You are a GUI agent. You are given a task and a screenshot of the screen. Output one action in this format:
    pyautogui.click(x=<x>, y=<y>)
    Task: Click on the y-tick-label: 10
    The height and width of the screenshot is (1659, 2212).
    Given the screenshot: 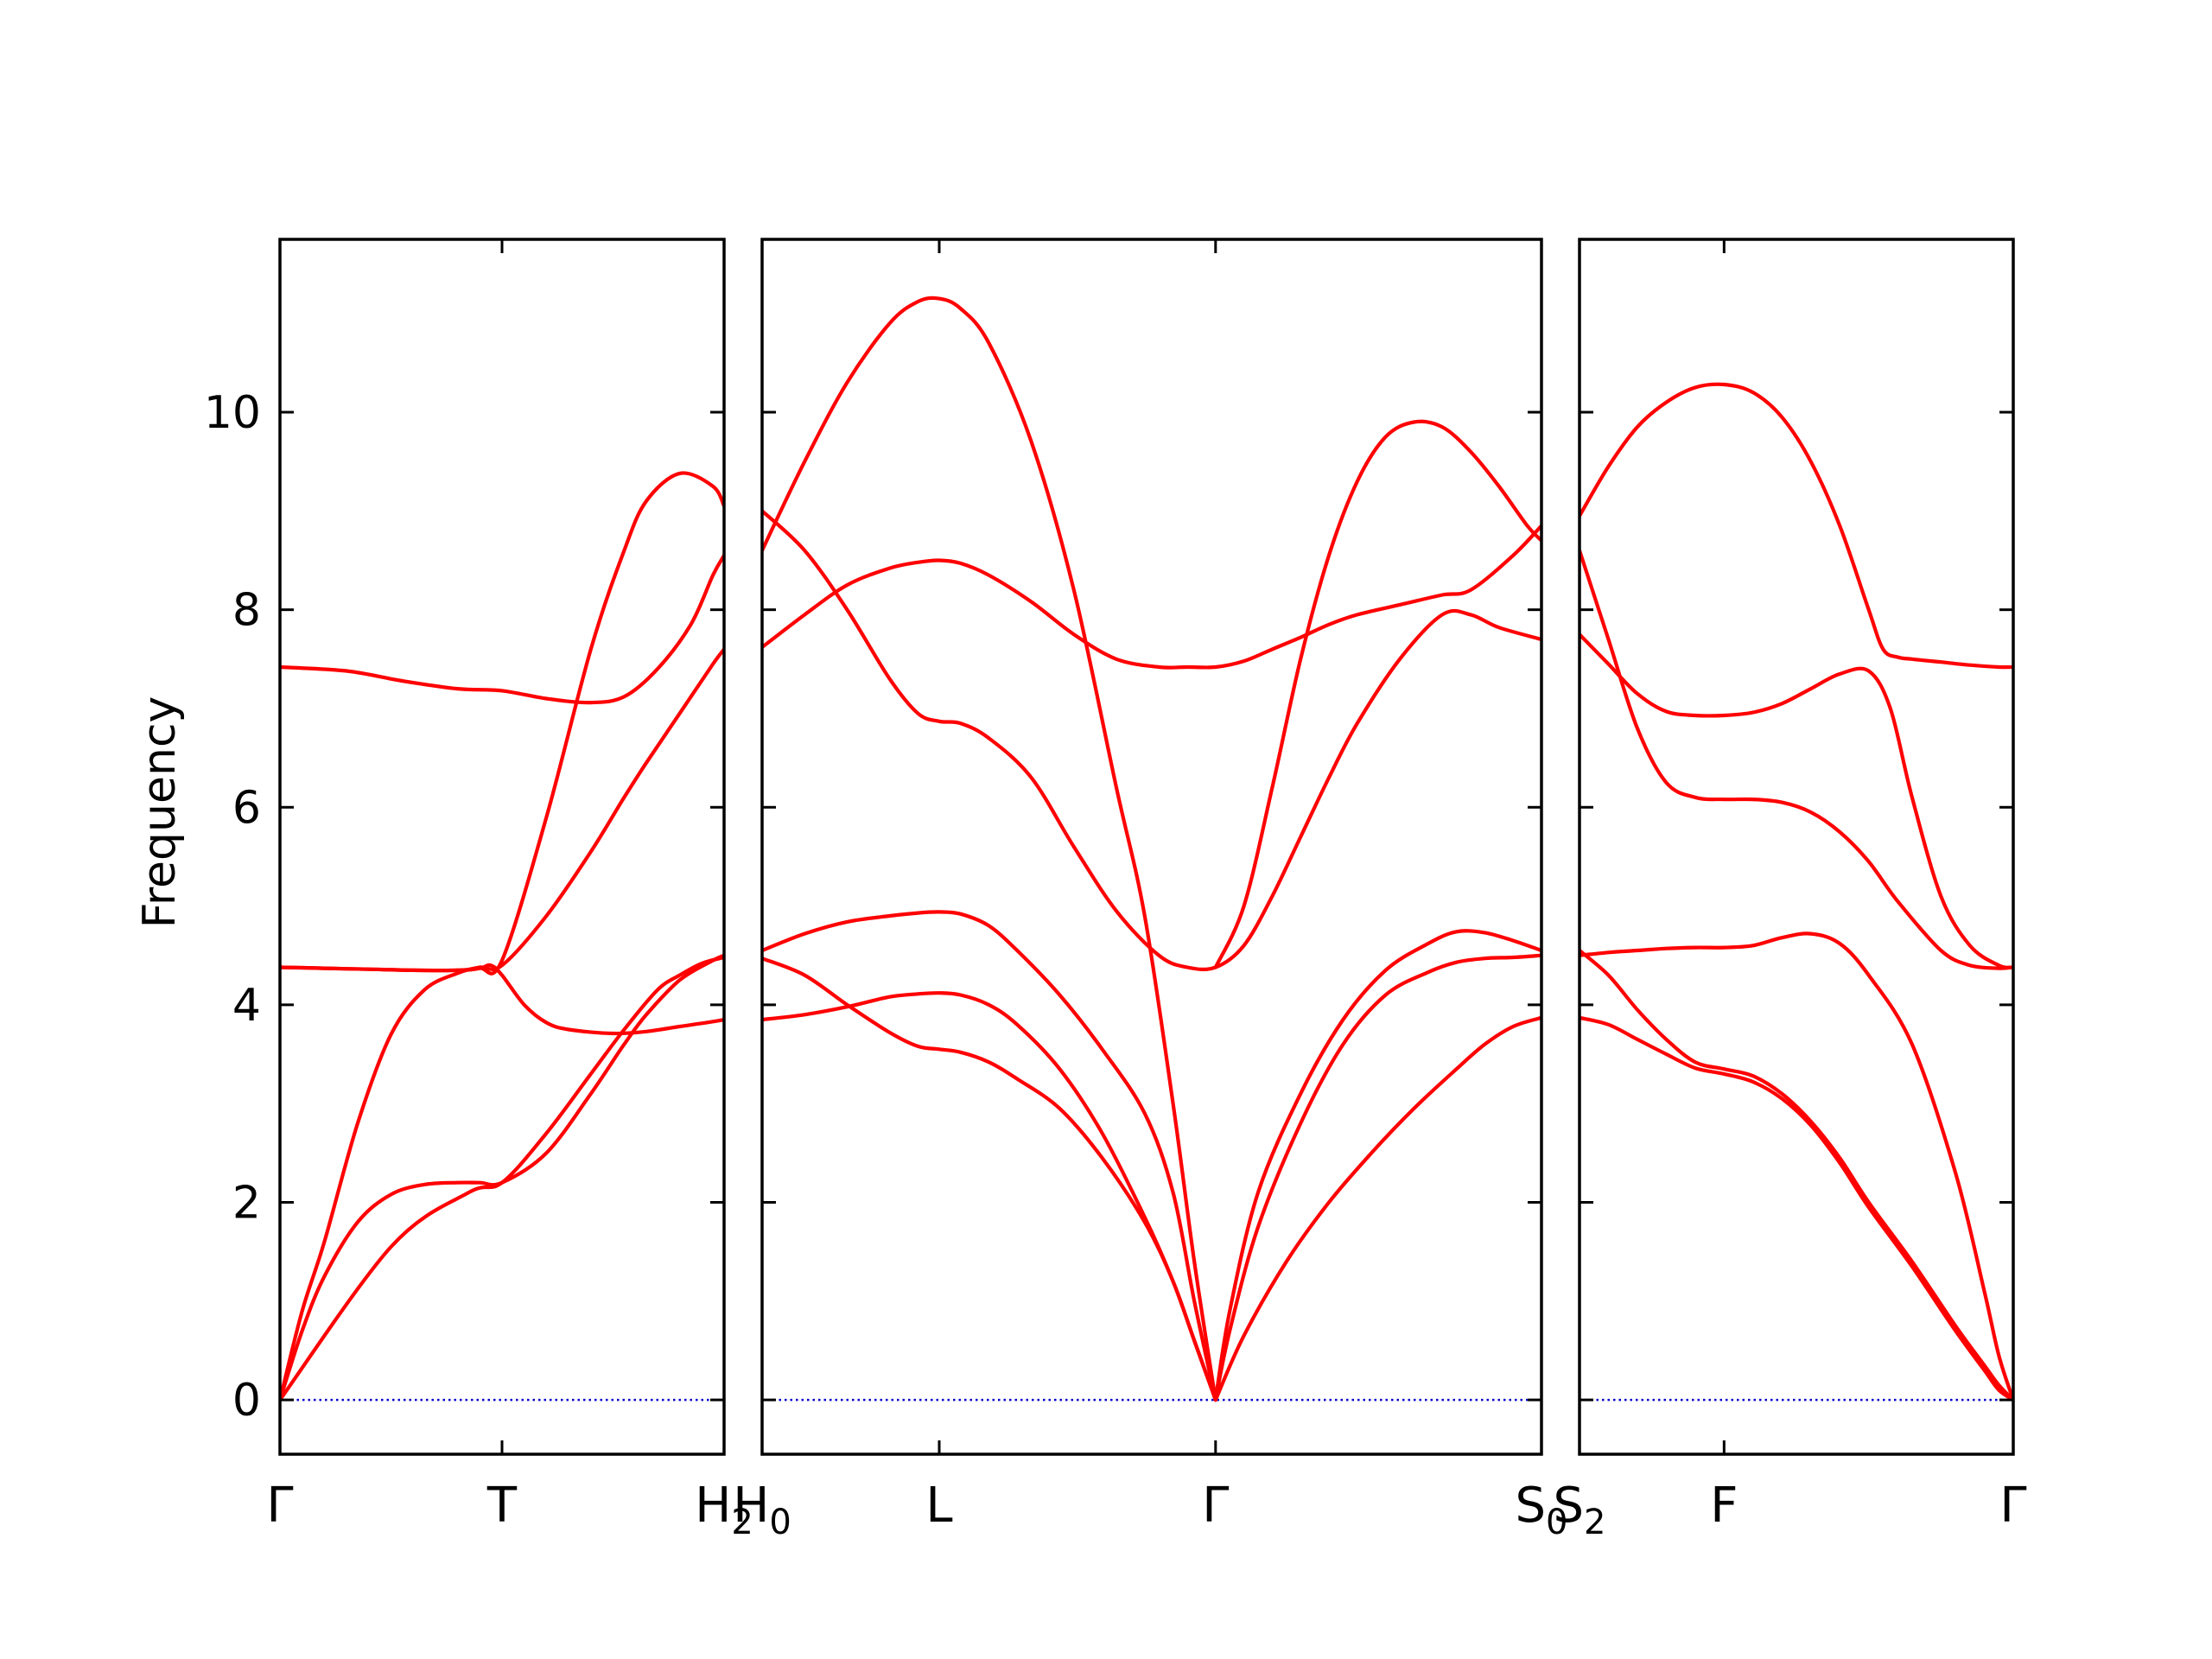 What is the action you would take?
    pyautogui.click(x=232, y=413)
    